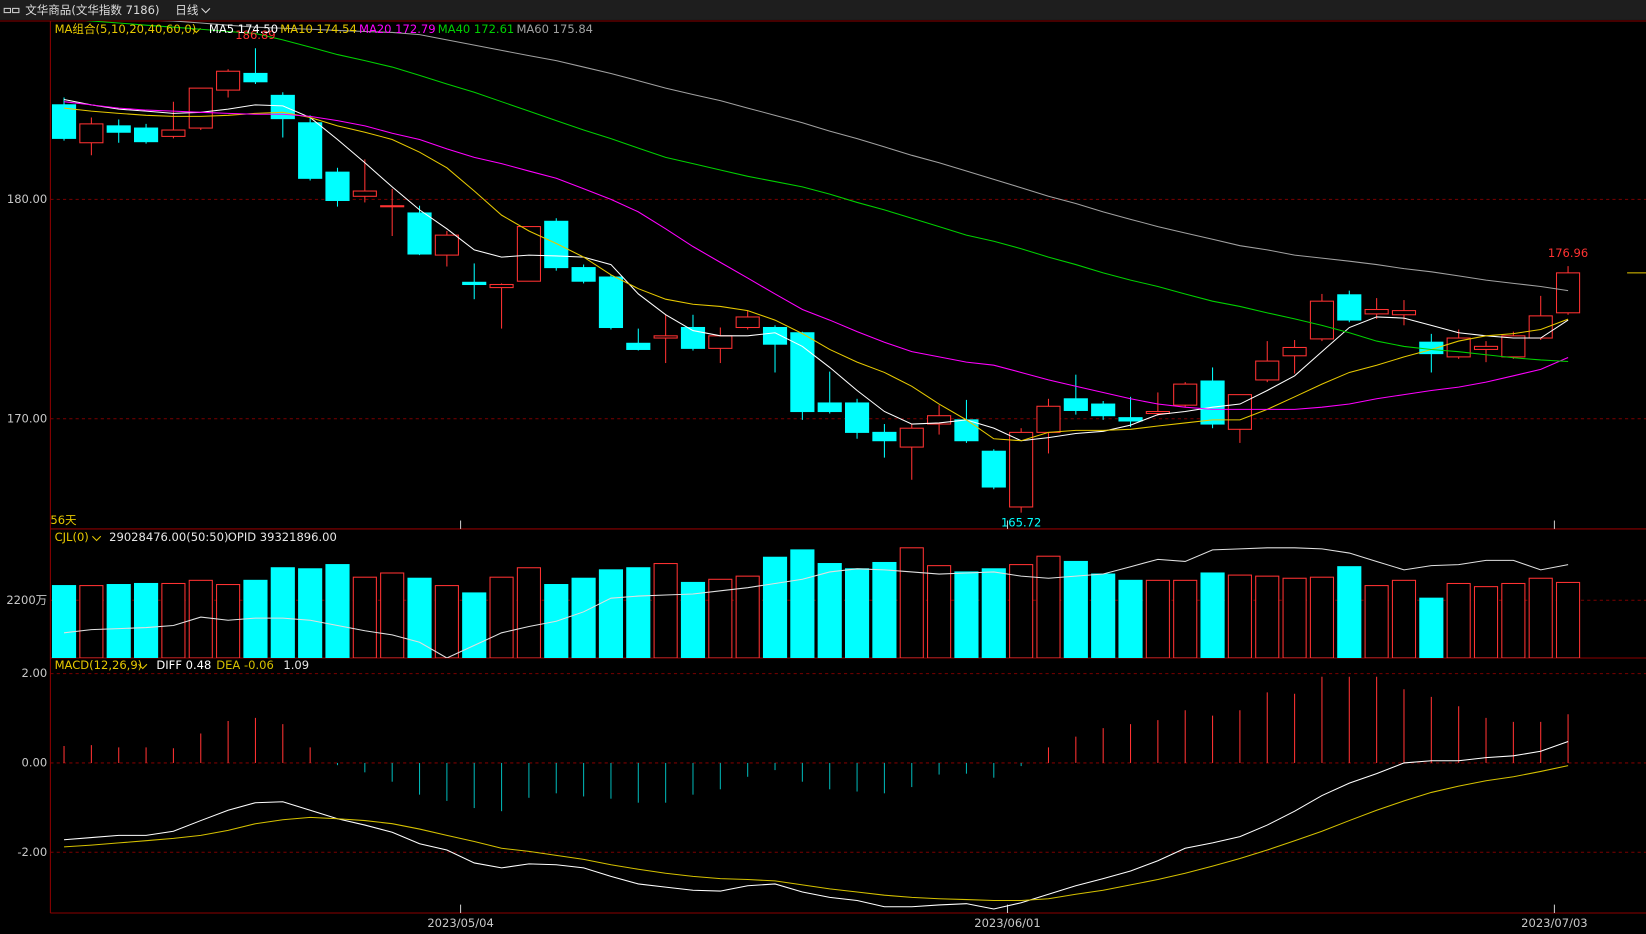 The image size is (1646, 934). What do you see at coordinates (187, 10) in the screenshot?
I see `period-select: 日线` at bounding box center [187, 10].